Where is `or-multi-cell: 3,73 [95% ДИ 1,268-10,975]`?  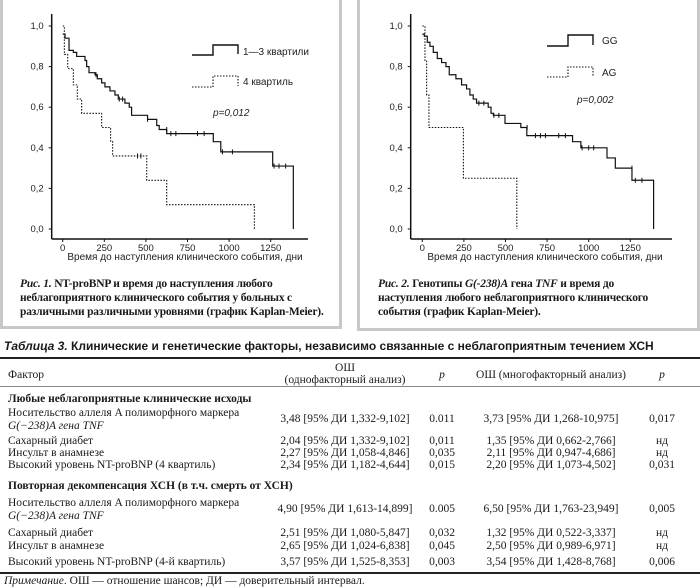
or-multi-cell: 3,73 [95% ДИ 1,268-10,975] is located at coordinates (551, 419).